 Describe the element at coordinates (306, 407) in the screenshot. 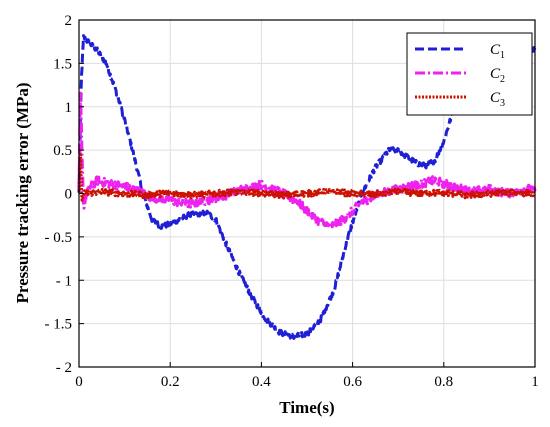

I see `x-axis-label: Time(s)` at that location.